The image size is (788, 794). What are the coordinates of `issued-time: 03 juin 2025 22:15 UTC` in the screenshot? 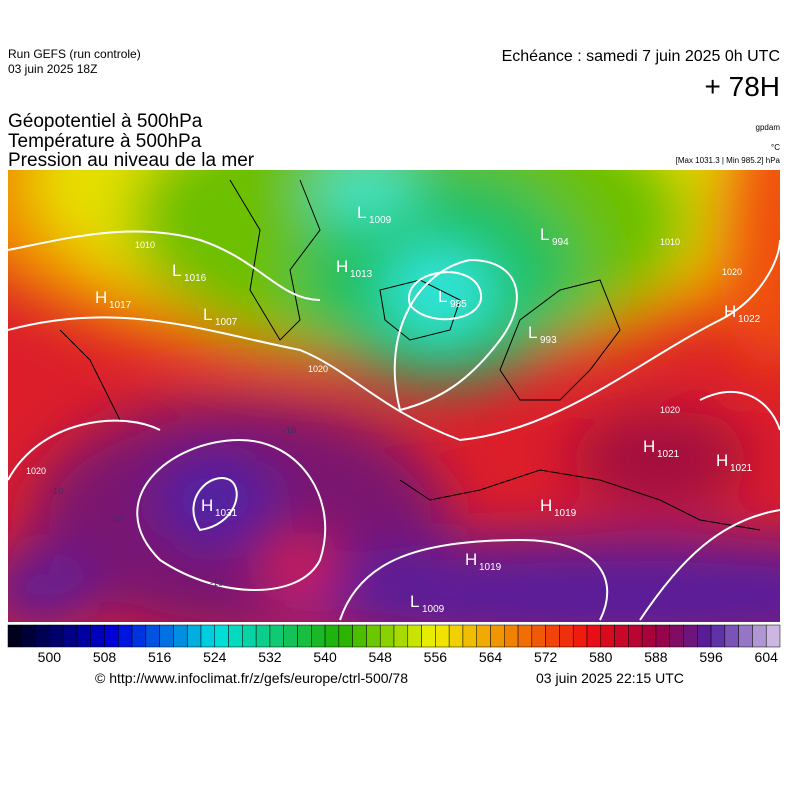 It's located at (610, 678).